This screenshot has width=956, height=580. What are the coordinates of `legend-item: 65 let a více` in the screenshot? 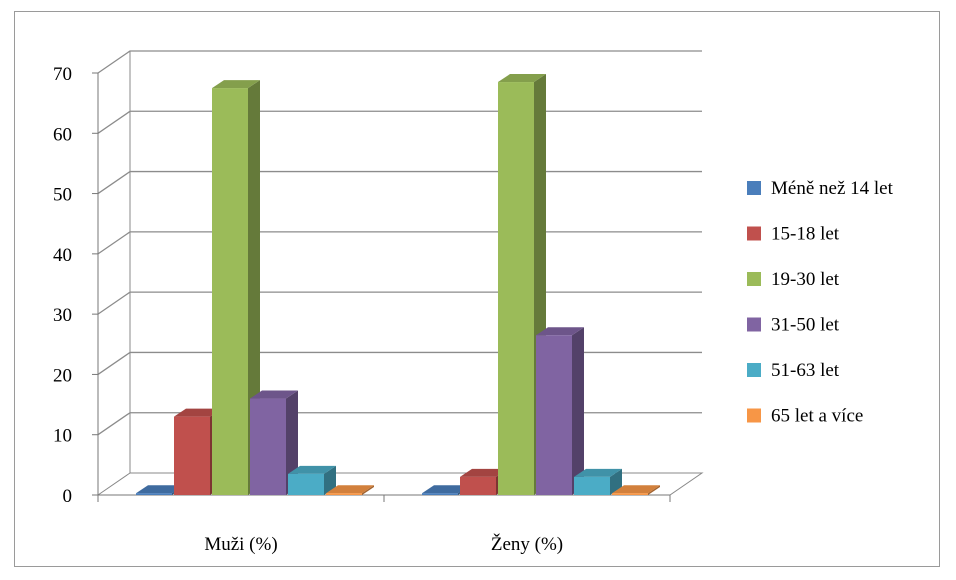 It's located at (805, 416).